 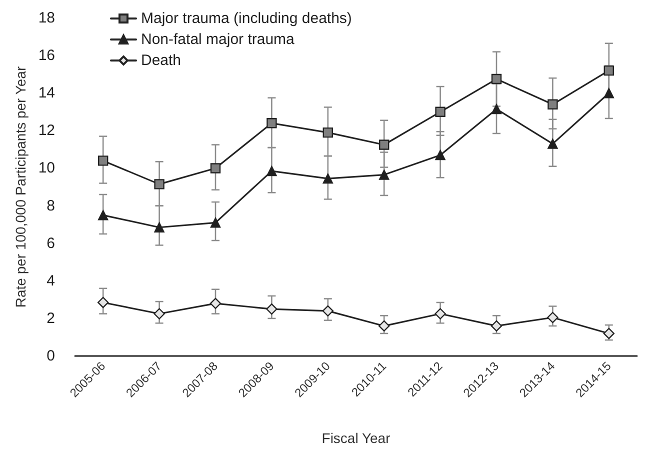 What do you see at coordinates (50, 318) in the screenshot?
I see `y-tick-label: 2` at bounding box center [50, 318].